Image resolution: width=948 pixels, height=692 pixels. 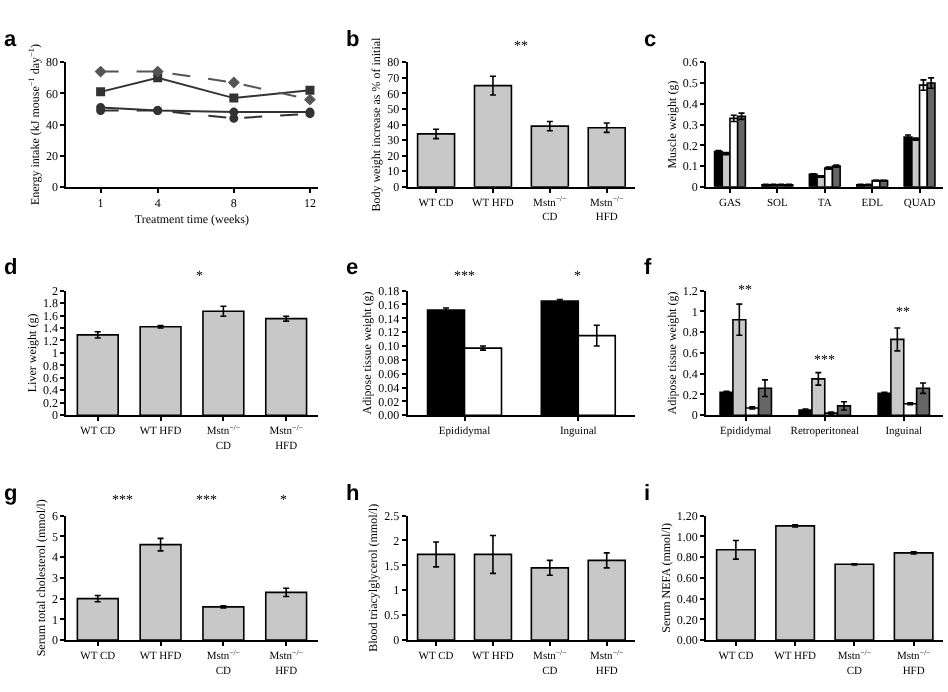 I want to click on chart-title: c, so click(x=650, y=40).